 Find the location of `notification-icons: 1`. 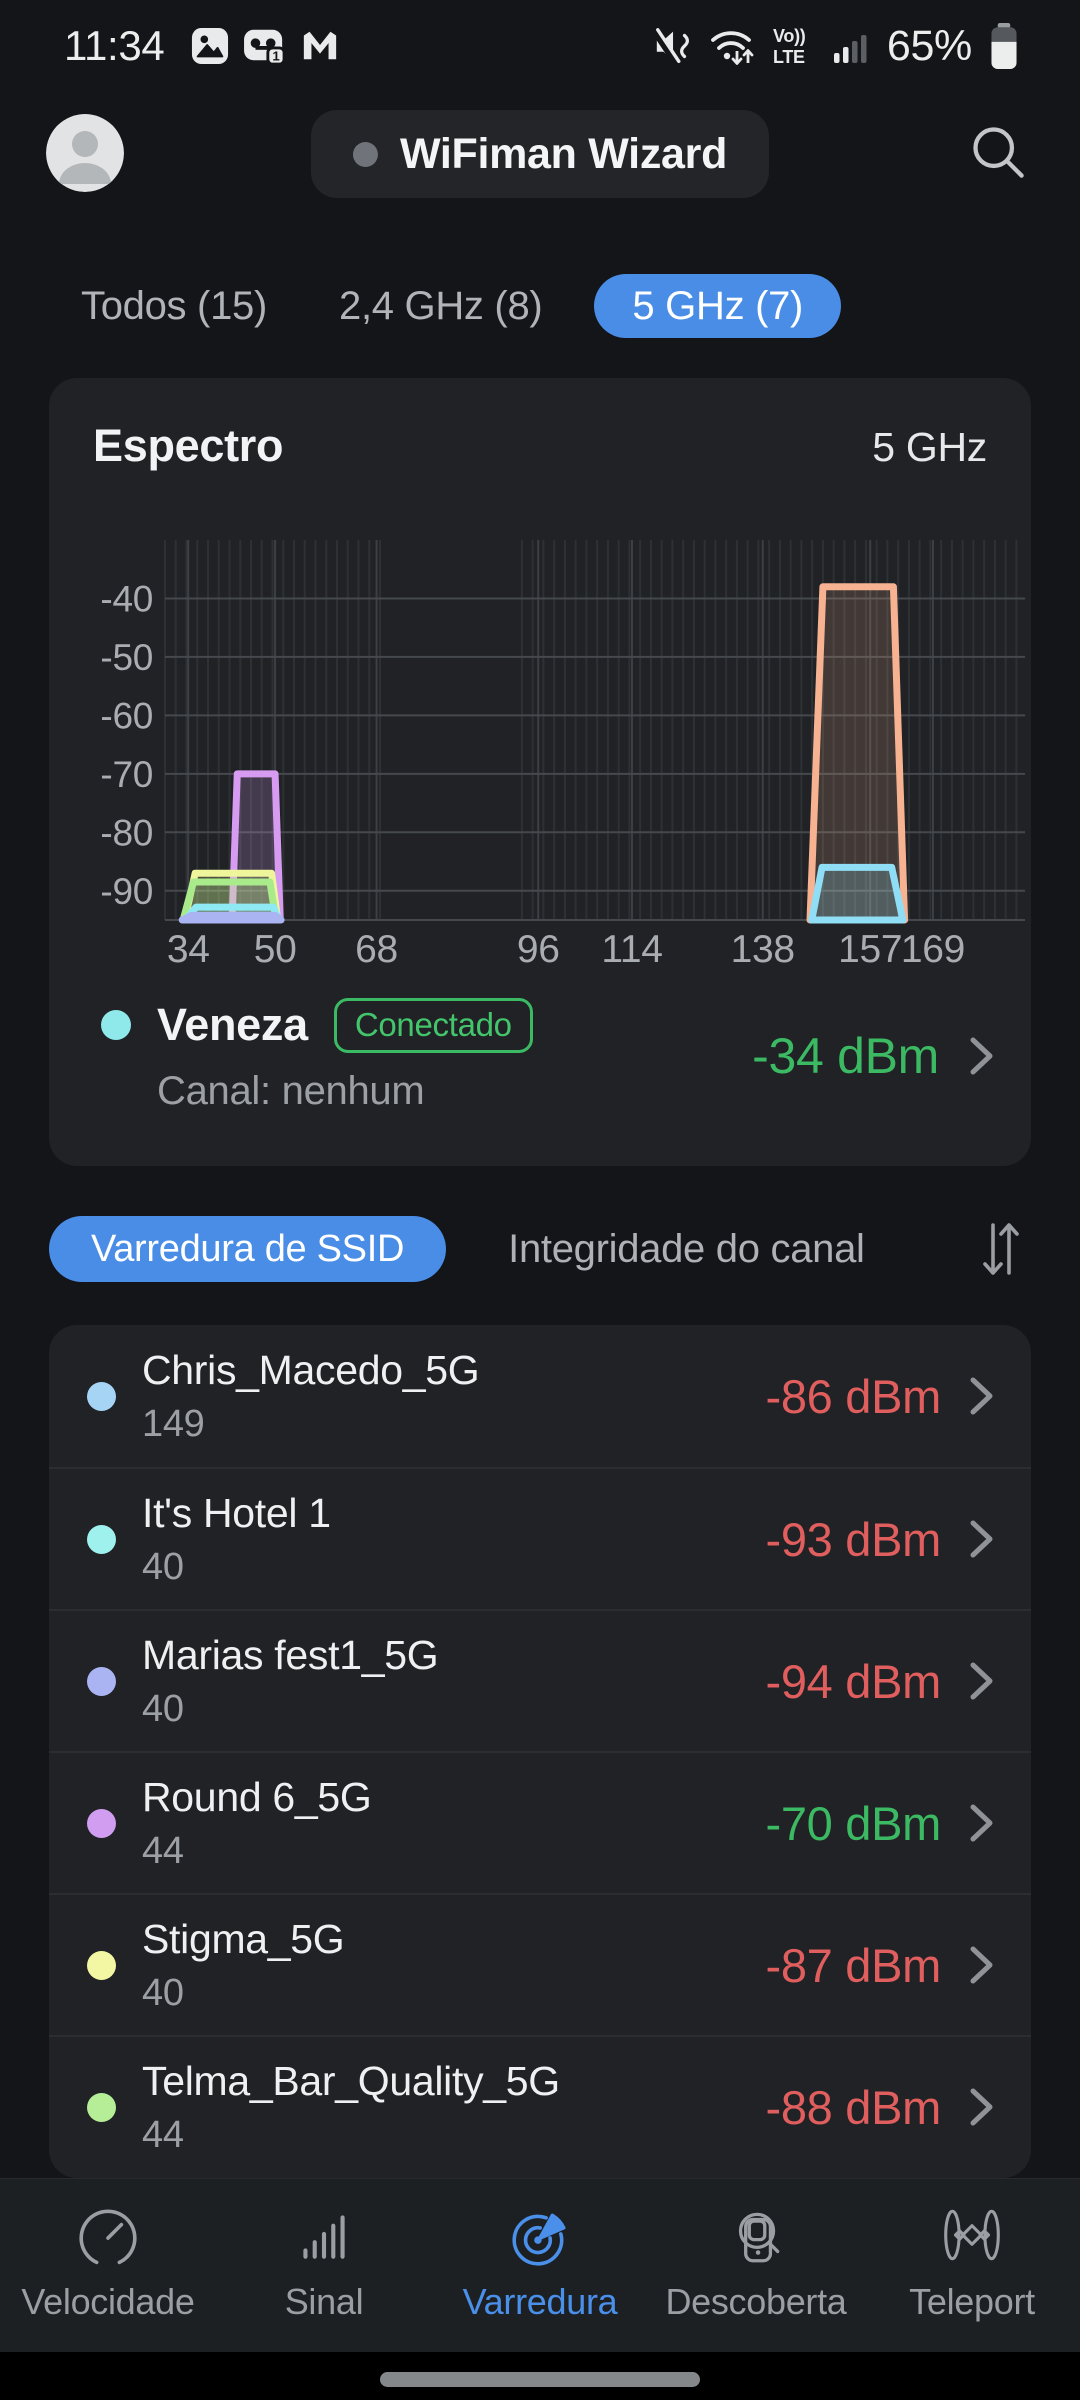

notification-icons: 1 is located at coordinates (265, 46).